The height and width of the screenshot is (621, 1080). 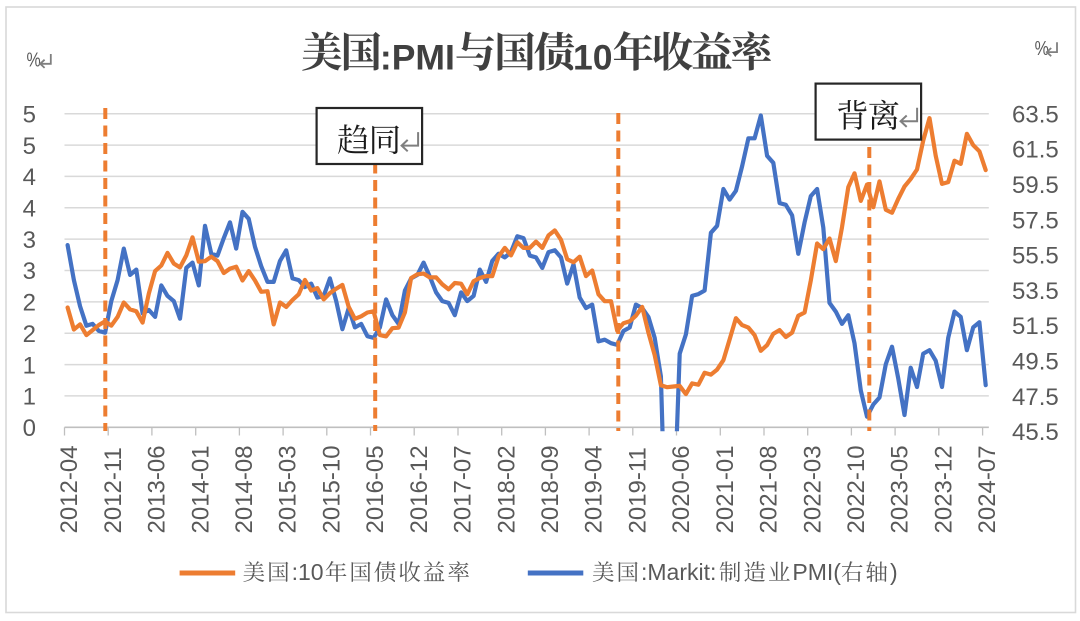 What do you see at coordinates (506, 489) in the screenshot?
I see `svg-text: 2018-02` at bounding box center [506, 489].